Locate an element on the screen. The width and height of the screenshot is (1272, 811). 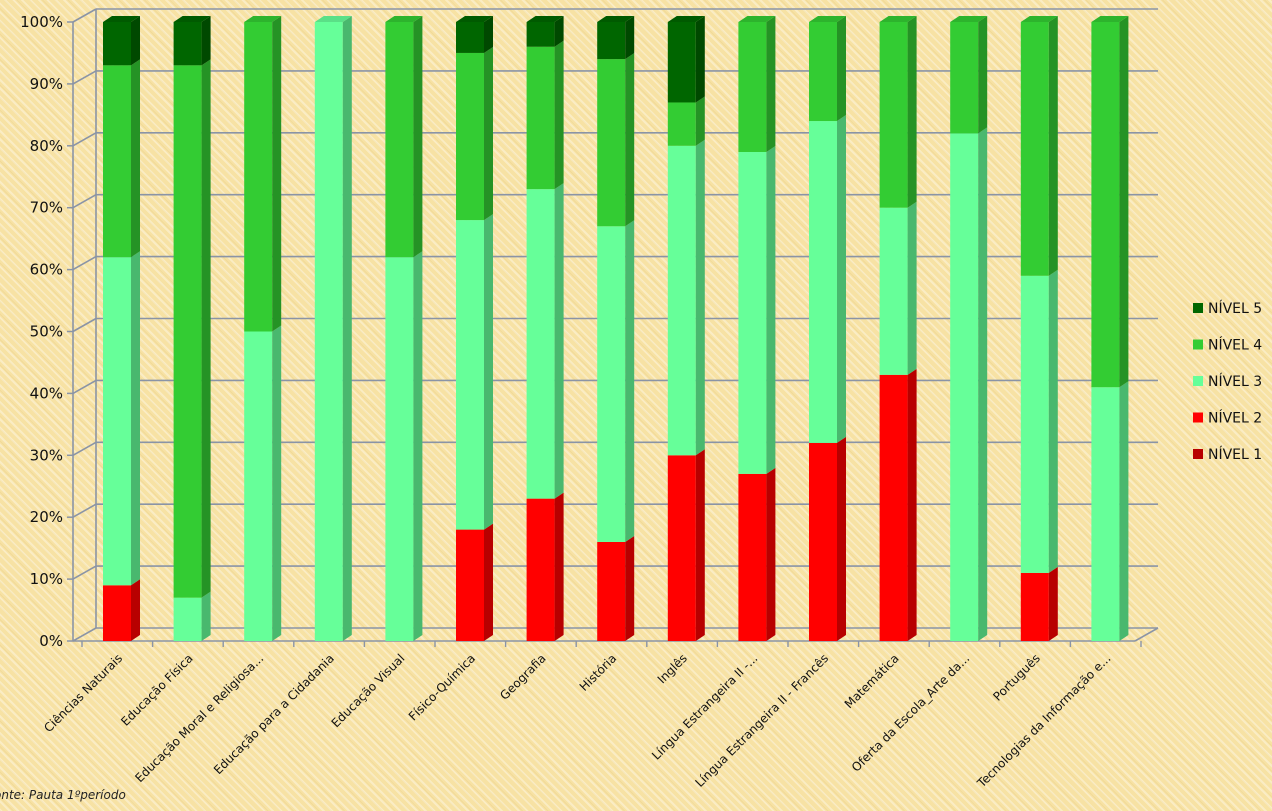
legend-item: NÍVEL 1 is located at coordinates (1227, 454).